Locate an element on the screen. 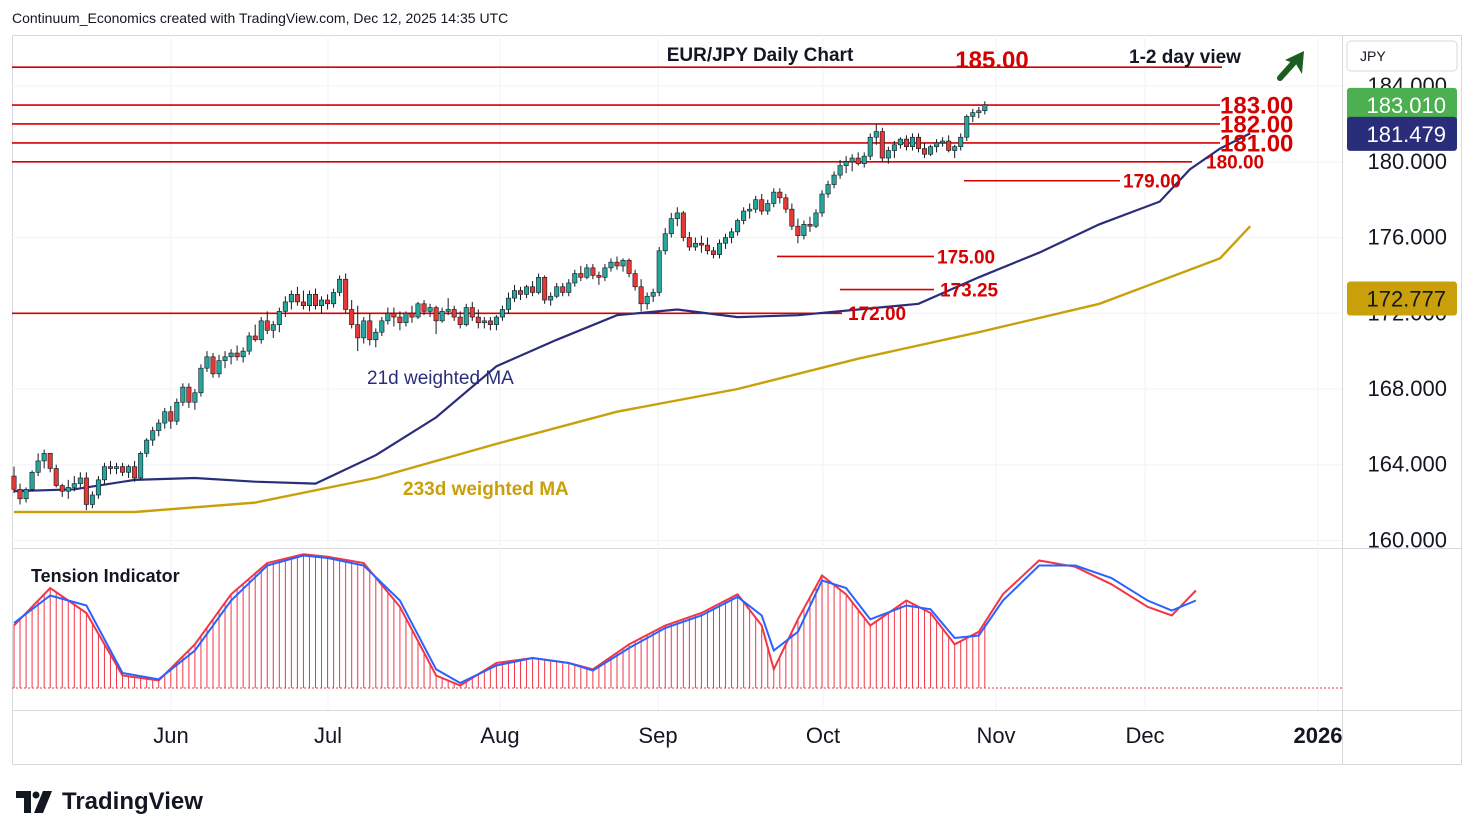 This screenshot has width=1475, height=840. y-tick-label: 176.000 is located at coordinates (1407, 237).